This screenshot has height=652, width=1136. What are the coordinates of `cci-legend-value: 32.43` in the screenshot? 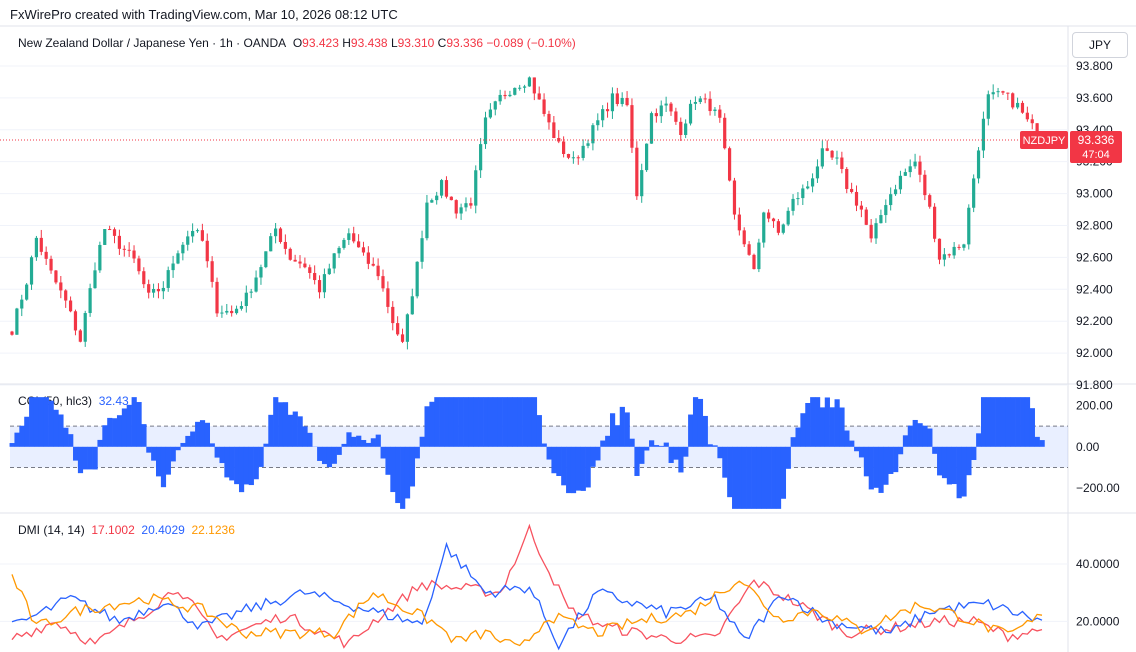 It's located at (113, 401).